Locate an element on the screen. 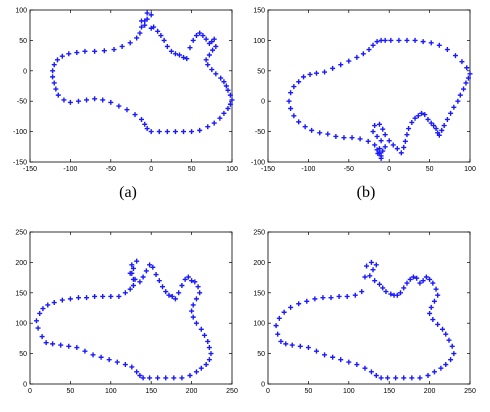  x-tick-label: 100 is located at coordinates (470, 169).